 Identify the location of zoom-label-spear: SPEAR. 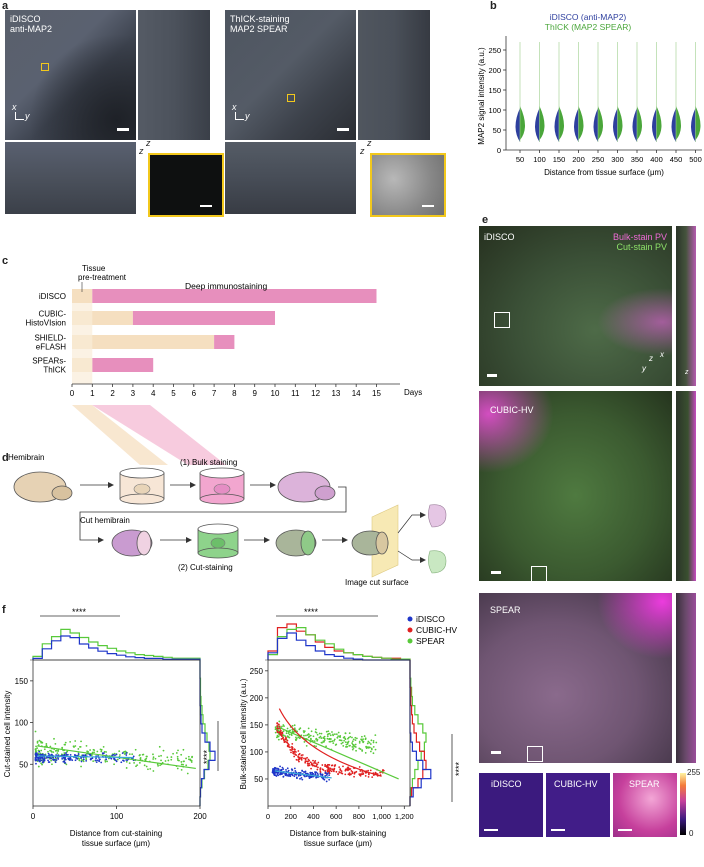
(644, 784).